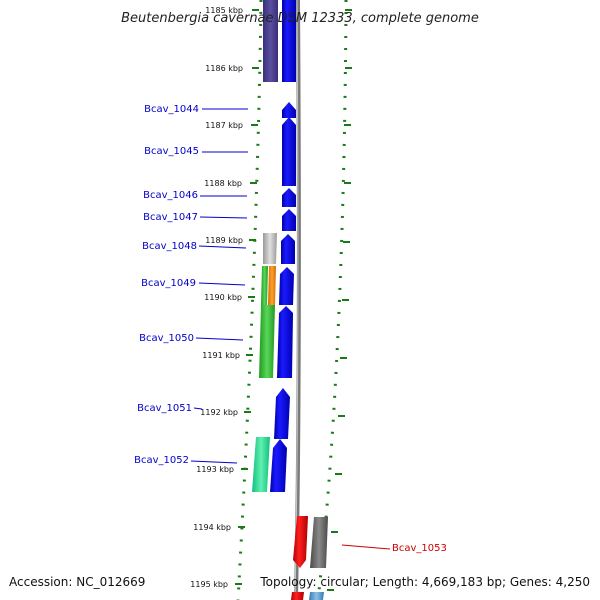 The width and height of the screenshot is (600, 600). What do you see at coordinates (168, 283) in the screenshot?
I see `gene-label-bcav-1049: Bcav_1049` at bounding box center [168, 283].